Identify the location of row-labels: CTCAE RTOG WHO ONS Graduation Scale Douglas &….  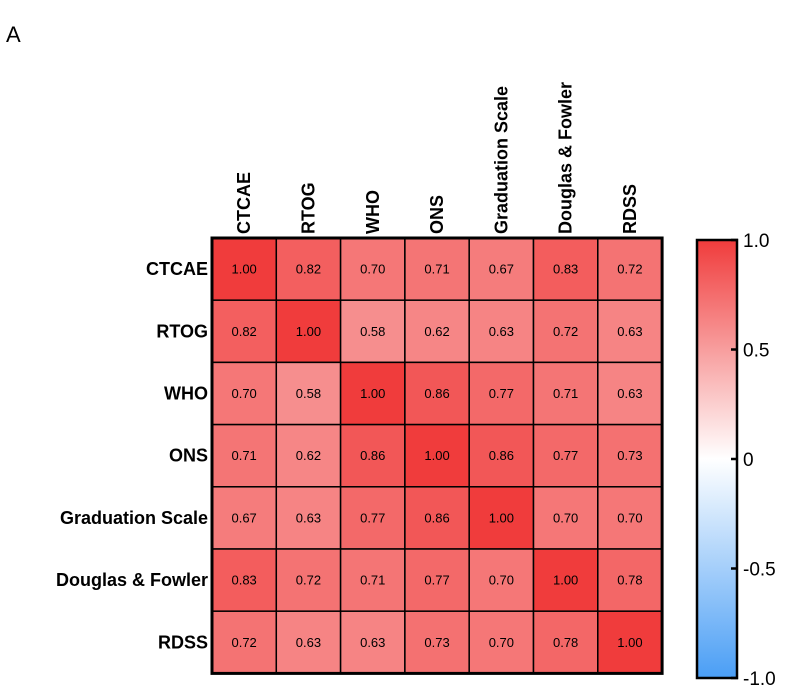
(132, 455).